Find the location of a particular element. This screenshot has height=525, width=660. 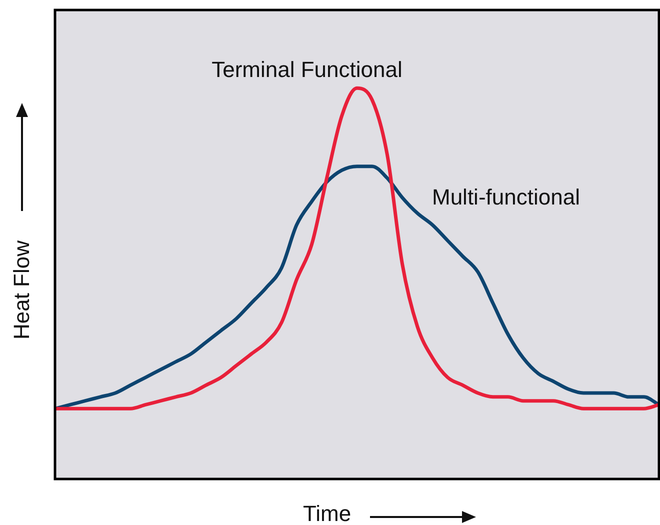

y-axis-title: Heat Flow is located at coordinates (22, 290).